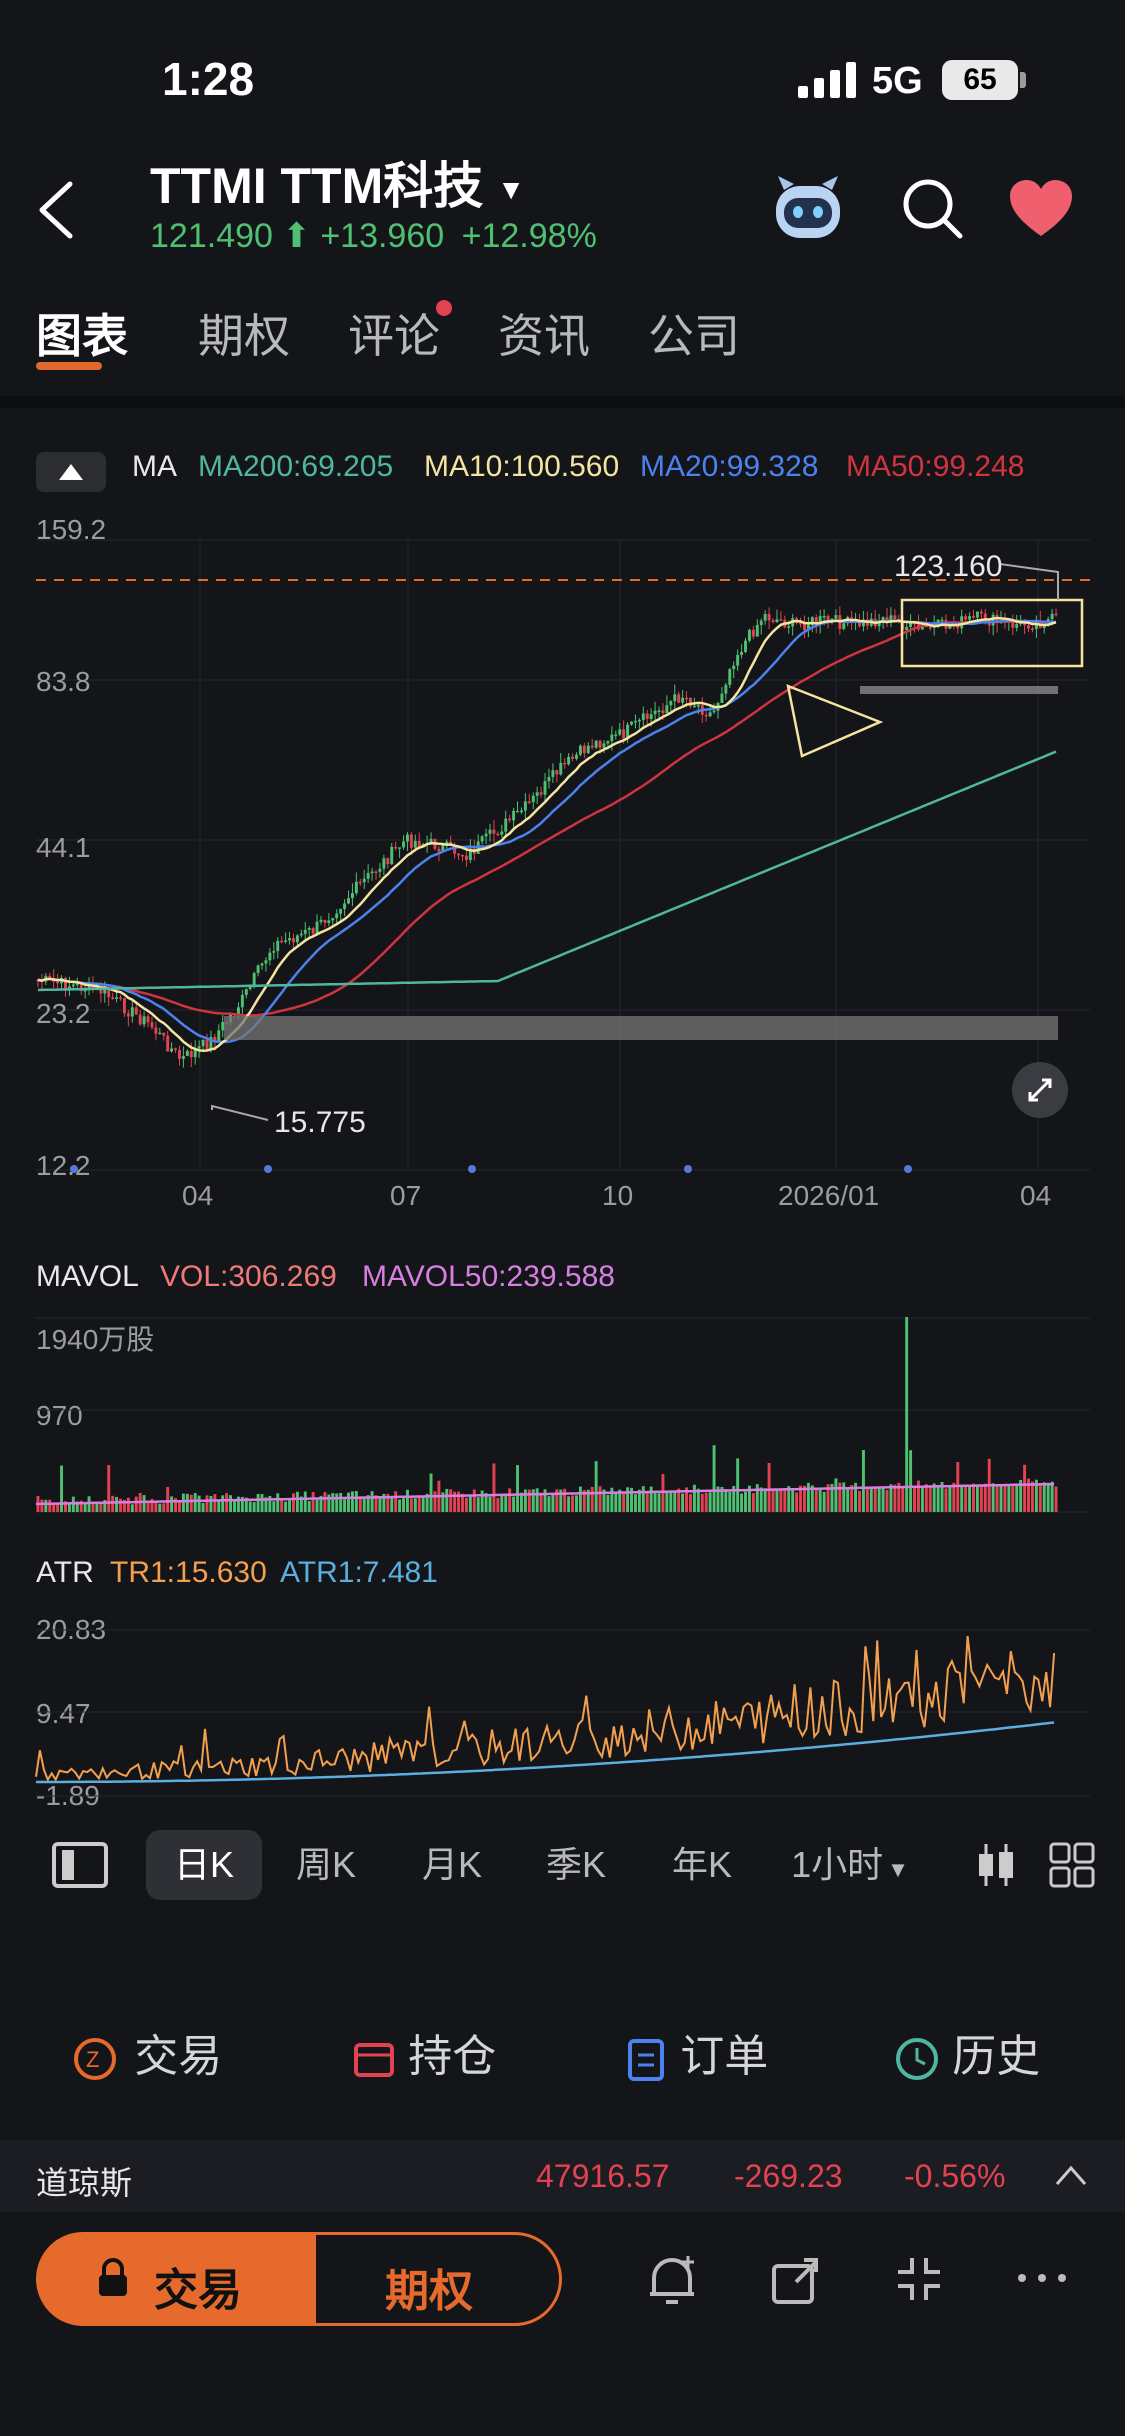 The image size is (1125, 2436). What do you see at coordinates (694, 336) in the screenshot?
I see `tab-company: 公司` at bounding box center [694, 336].